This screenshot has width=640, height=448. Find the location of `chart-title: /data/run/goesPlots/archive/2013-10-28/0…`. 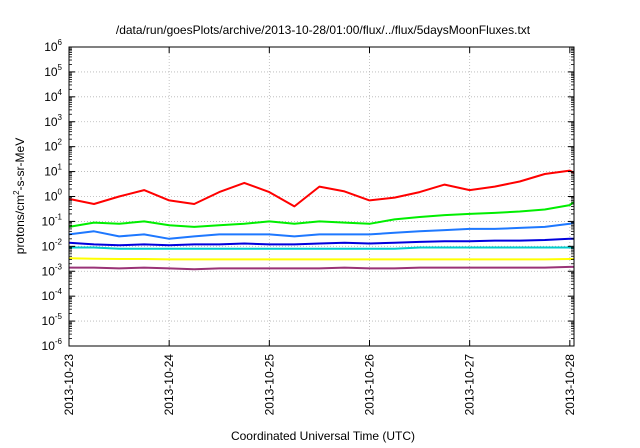

chart-title: /data/run/goesPlots/archive/2013-10-28/0… is located at coordinates (323, 30).